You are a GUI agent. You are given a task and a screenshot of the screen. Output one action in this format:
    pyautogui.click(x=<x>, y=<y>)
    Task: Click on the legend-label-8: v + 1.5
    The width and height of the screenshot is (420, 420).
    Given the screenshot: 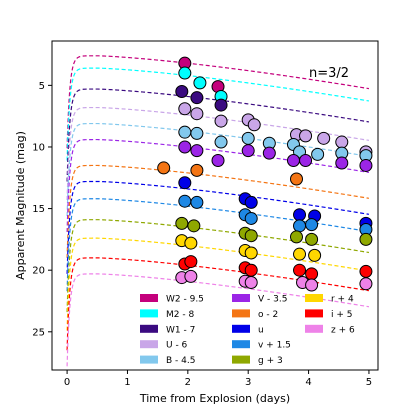 What is the action you would take?
    pyautogui.click(x=274, y=346)
    